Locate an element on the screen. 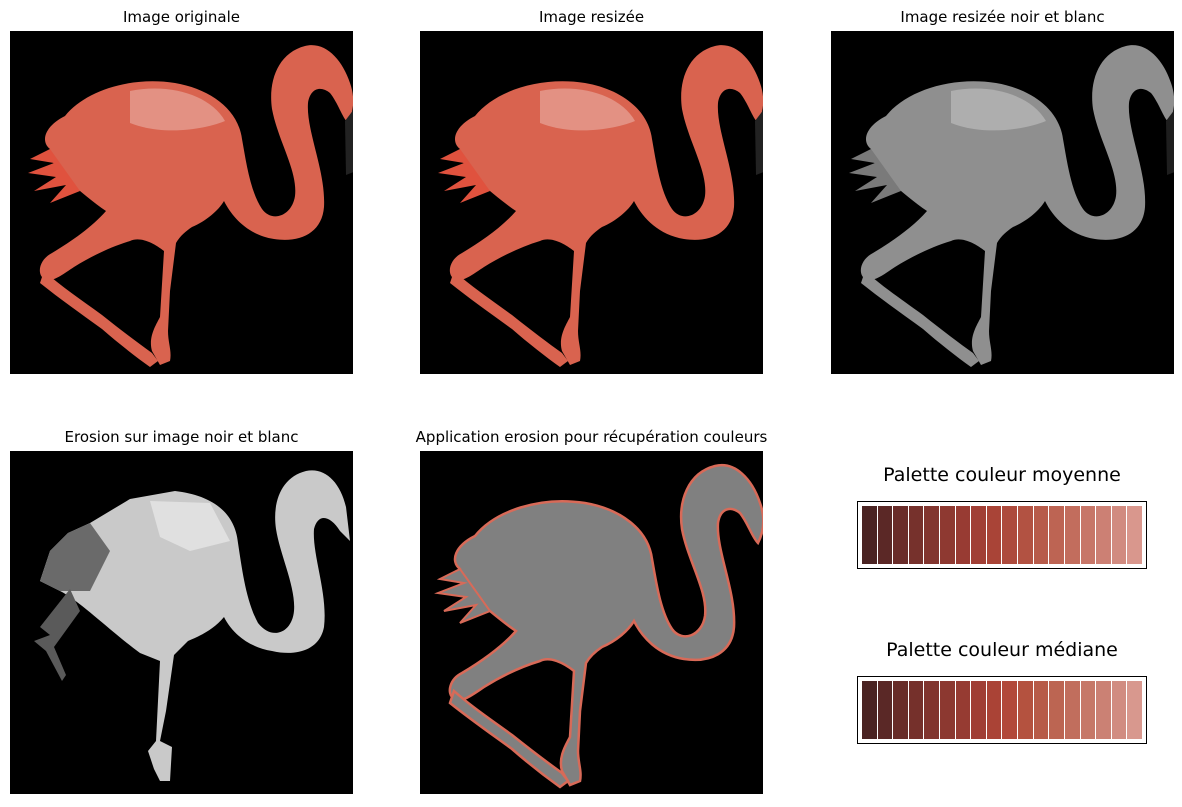 This screenshot has height=807, width=1182. palette-median is located at coordinates (1002, 710).